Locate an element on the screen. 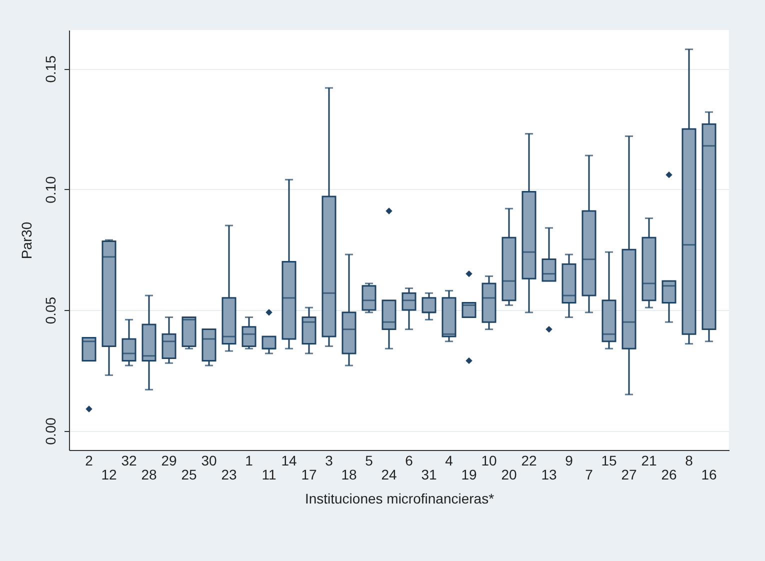  x-tick-label: 16 is located at coordinates (709, 474).